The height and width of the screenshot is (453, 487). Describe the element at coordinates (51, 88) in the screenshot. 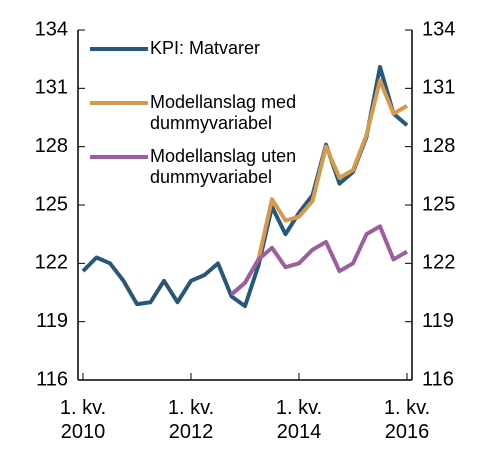

I see `y-tick-label: 131` at that location.